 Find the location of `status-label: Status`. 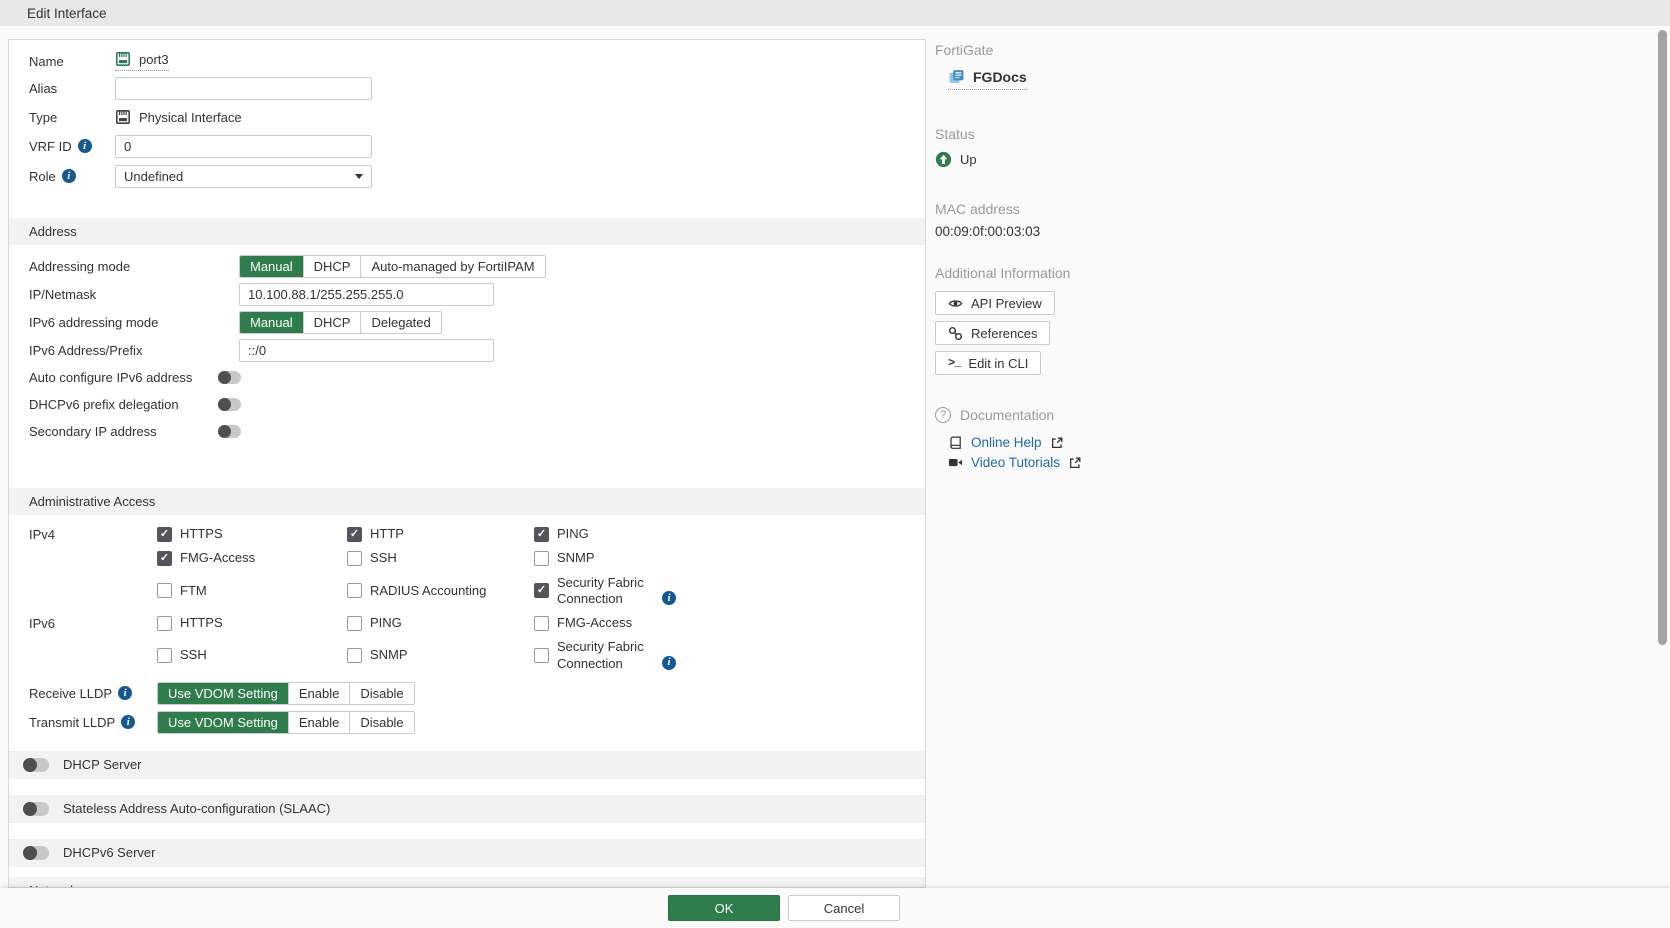

status-label: Status is located at coordinates (955, 134).